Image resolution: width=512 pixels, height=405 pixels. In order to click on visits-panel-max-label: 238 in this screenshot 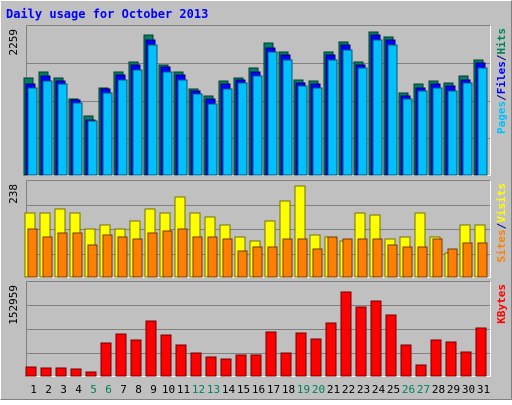, I will do `click(13, 194)`.